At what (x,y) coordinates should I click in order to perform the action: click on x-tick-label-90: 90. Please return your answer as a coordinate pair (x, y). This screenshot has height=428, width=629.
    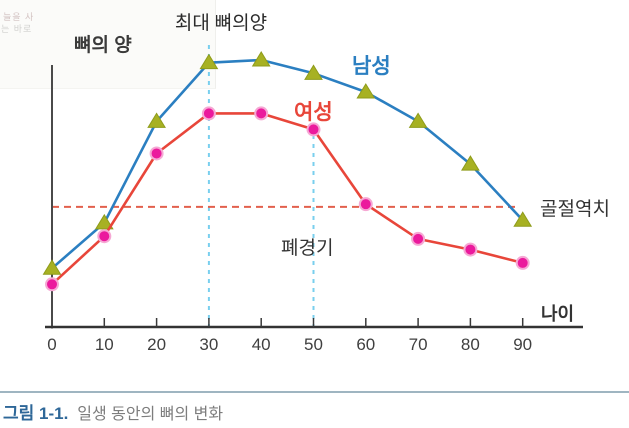
    Looking at the image, I should click on (523, 344).